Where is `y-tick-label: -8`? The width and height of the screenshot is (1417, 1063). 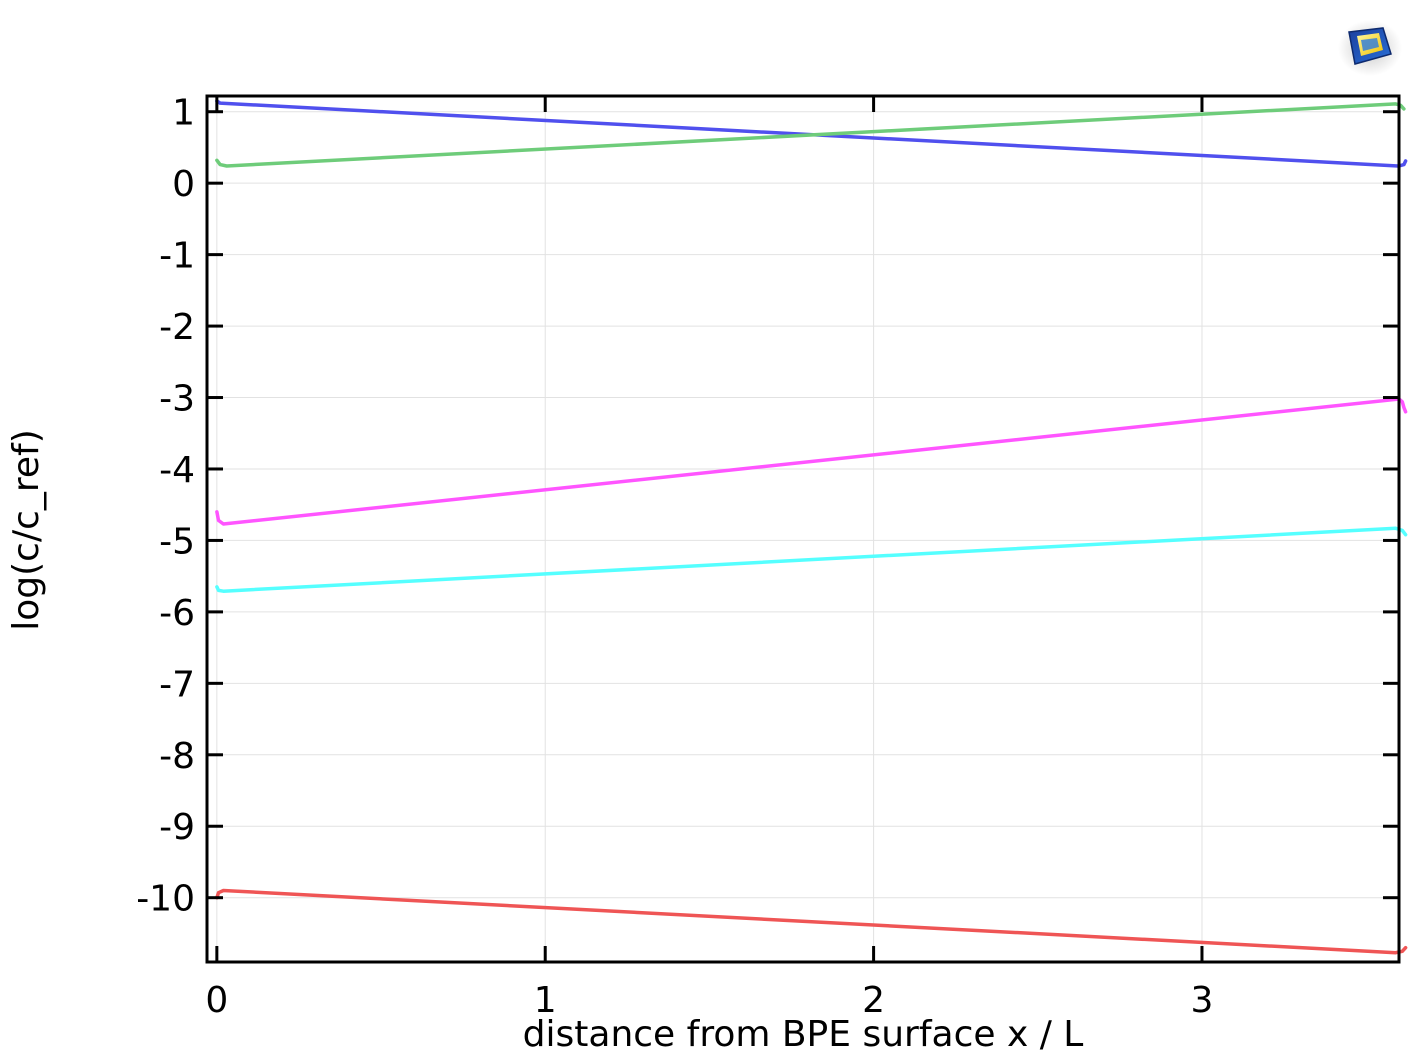
y-tick-label: -8 is located at coordinates (177, 756).